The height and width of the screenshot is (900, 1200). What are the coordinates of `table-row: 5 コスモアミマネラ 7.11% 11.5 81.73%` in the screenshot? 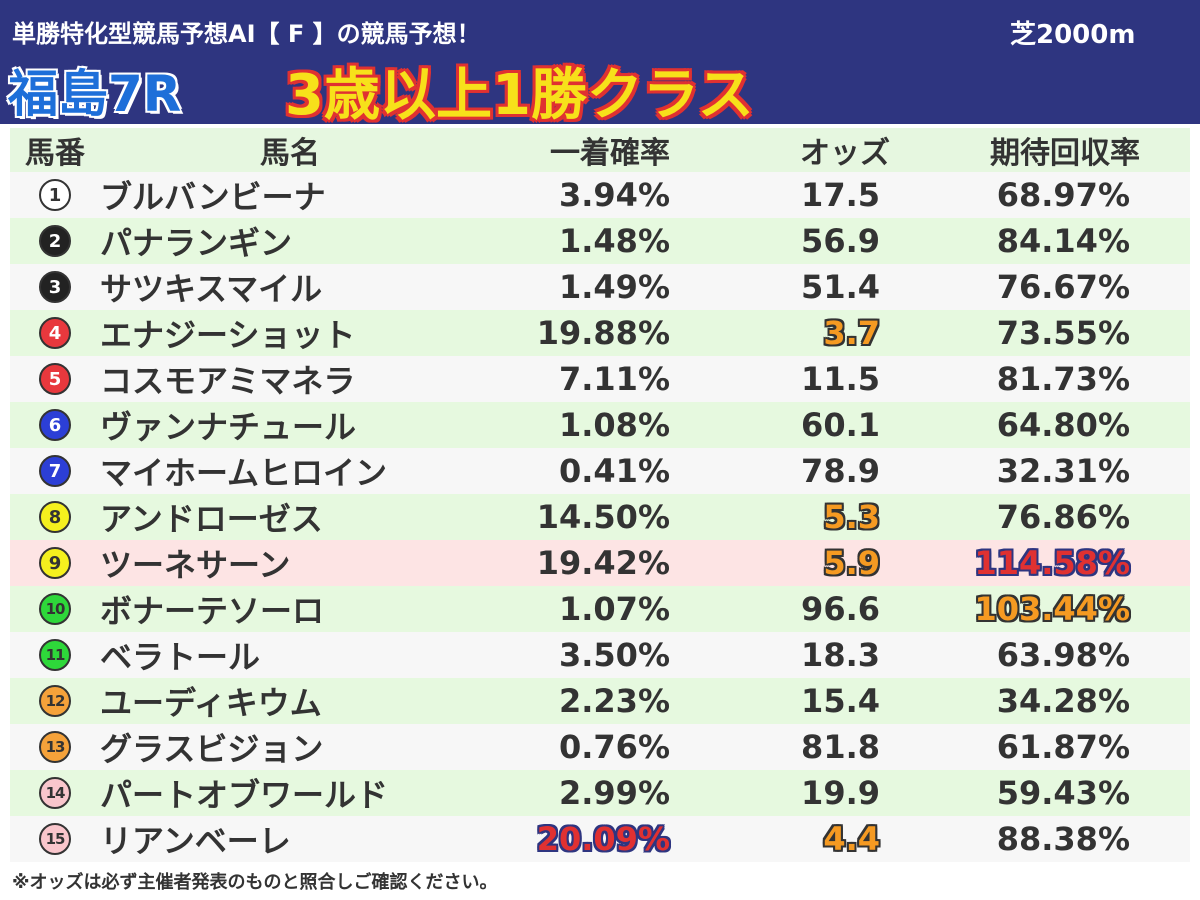 It's located at (600, 379).